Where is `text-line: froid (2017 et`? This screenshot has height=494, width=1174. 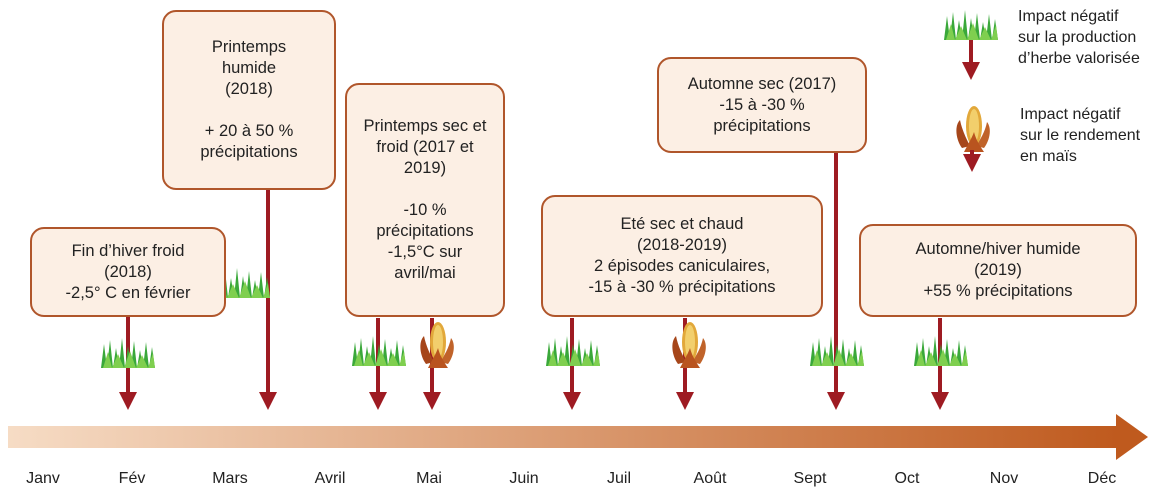
text-line: froid (2017 et is located at coordinates (425, 147).